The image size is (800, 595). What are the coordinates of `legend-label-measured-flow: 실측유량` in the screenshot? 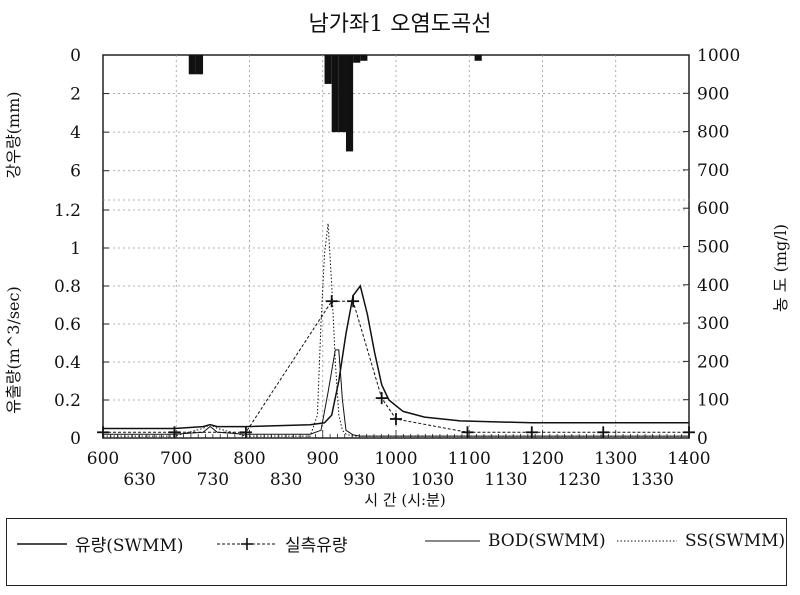 It's located at (316, 546).